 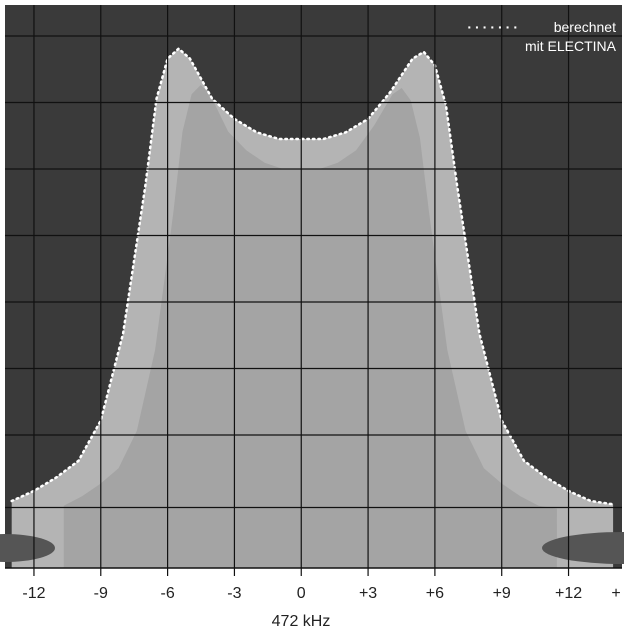 What do you see at coordinates (234, 593) in the screenshot?
I see `x-tick-label: -3` at bounding box center [234, 593].